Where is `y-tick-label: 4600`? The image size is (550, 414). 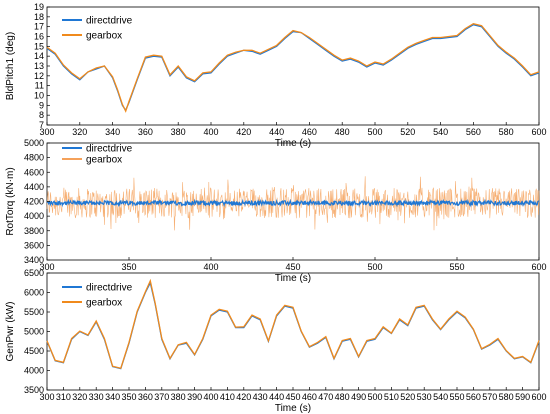
y-tick-label: 4600 is located at coordinates (34, 172).